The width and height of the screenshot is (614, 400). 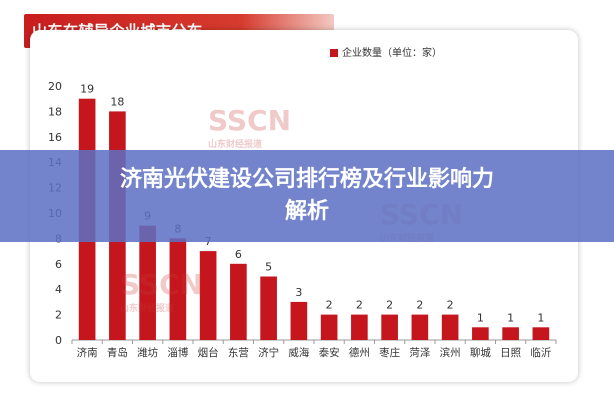 I want to click on legend-swatch, so click(x=334, y=53).